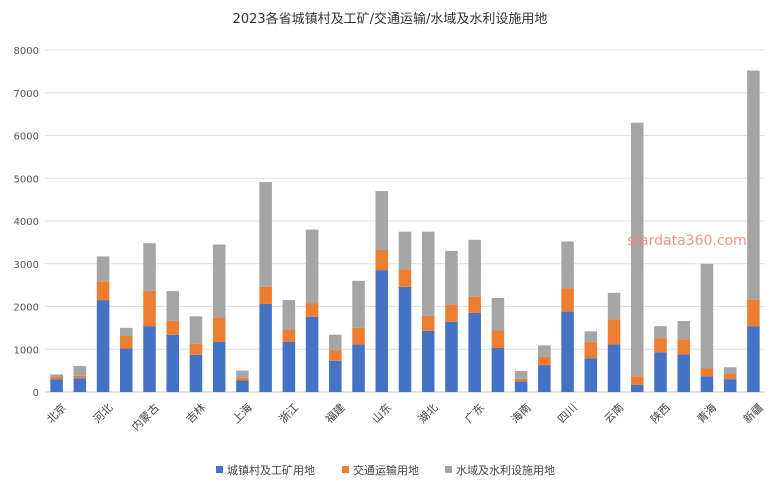  Describe the element at coordinates (103, 413) in the screenshot. I see `x-tick-label: 河北` at that location.